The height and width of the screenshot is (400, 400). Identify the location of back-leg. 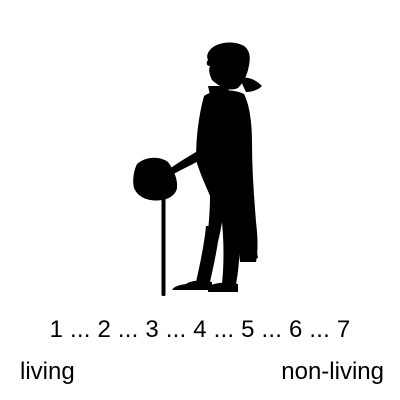
(231, 253).